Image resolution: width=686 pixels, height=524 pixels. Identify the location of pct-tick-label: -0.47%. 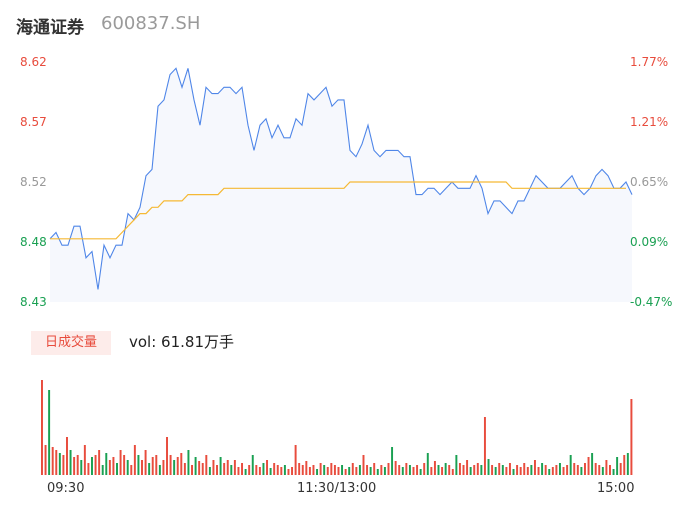
(651, 302).